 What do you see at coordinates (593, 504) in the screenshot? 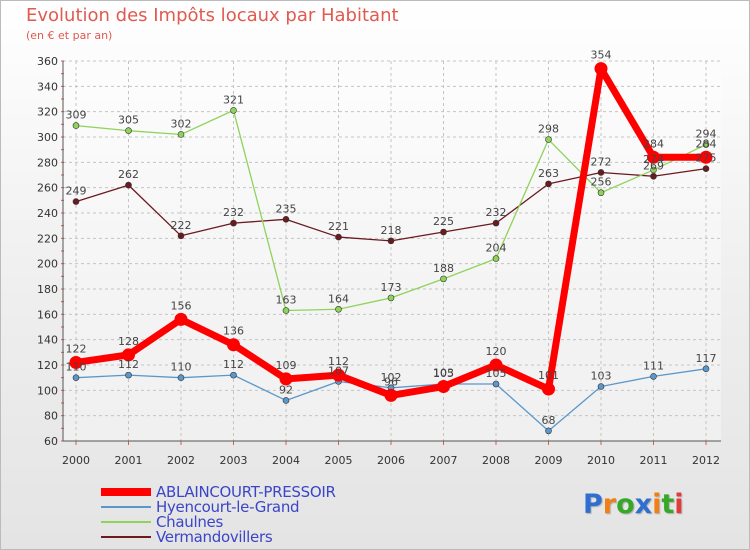
I see `logo-letter: P` at bounding box center [593, 504].